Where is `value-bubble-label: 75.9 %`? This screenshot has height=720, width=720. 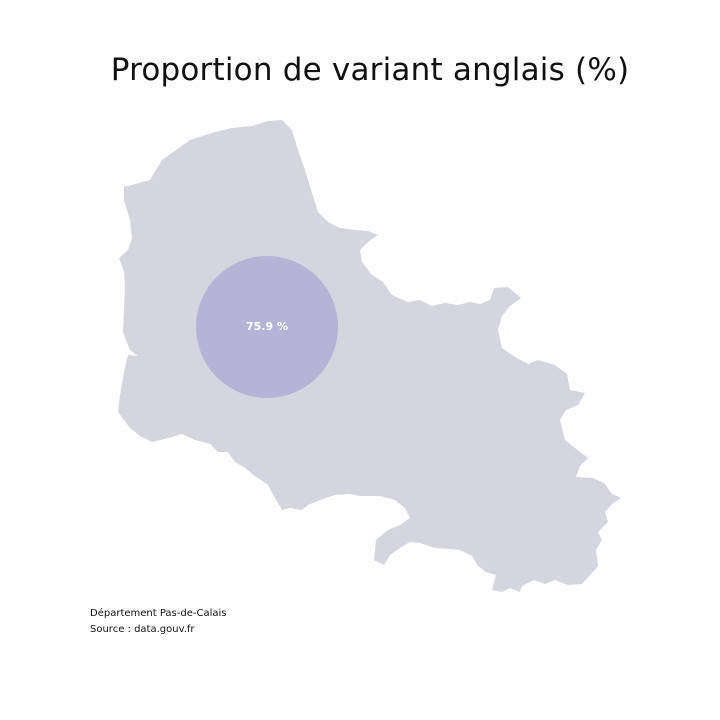 value-bubble-label: 75.9 % is located at coordinates (267, 326).